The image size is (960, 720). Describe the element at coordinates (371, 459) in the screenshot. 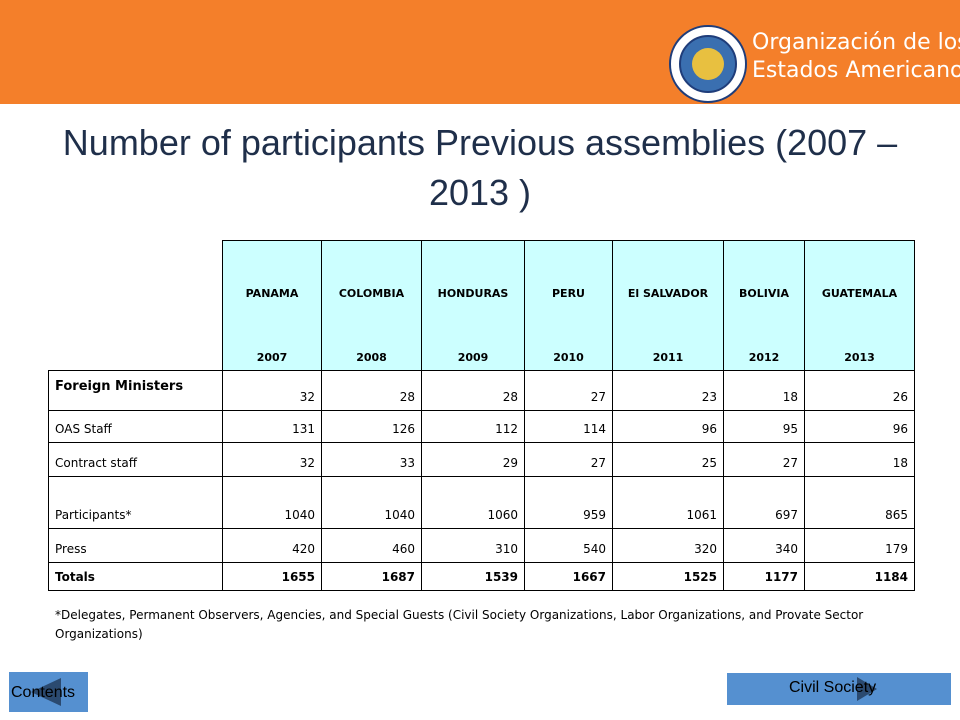

I see `value-cell: 33` at that location.